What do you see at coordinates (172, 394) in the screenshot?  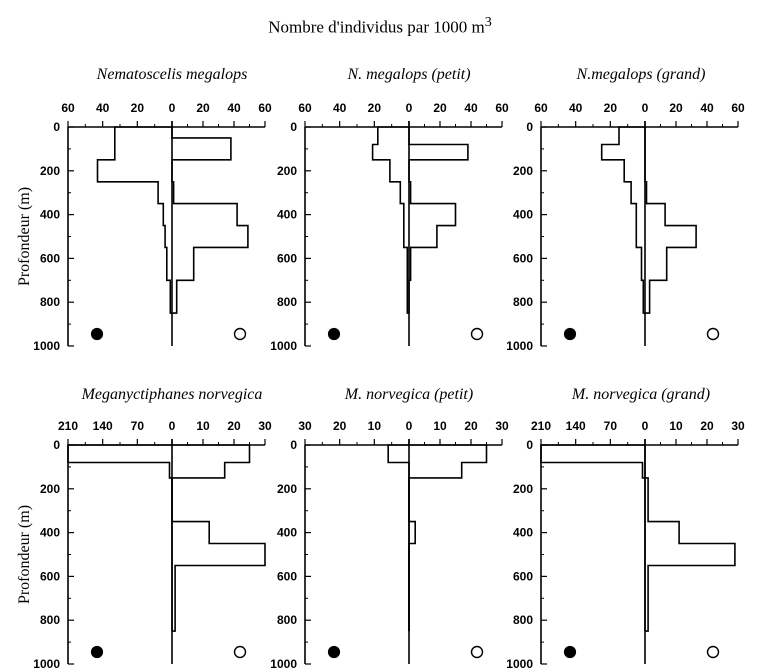 I see `chart-title: Meganyctiphanes norvegica` at bounding box center [172, 394].